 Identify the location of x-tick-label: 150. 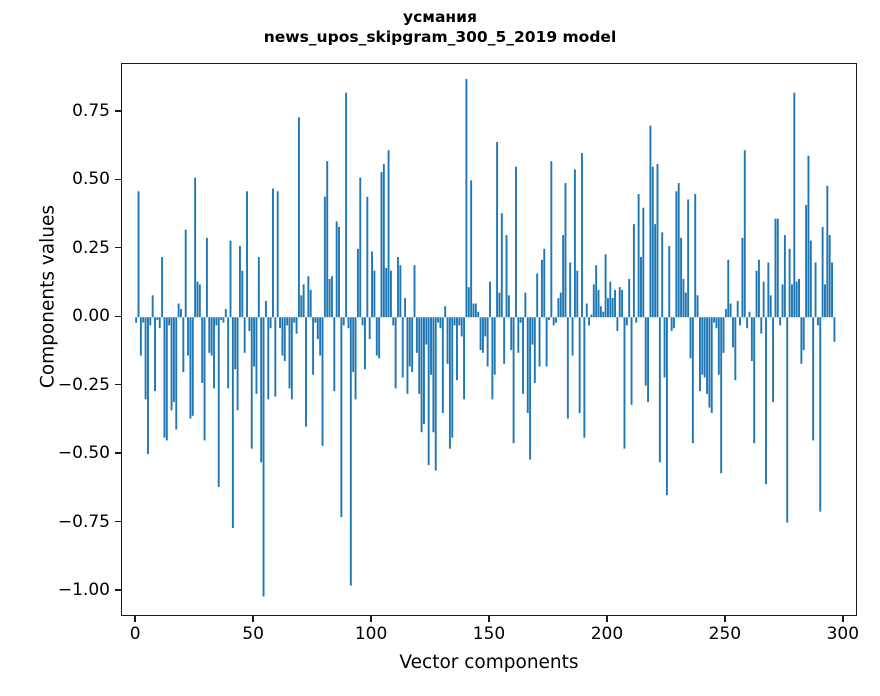
(489, 634).